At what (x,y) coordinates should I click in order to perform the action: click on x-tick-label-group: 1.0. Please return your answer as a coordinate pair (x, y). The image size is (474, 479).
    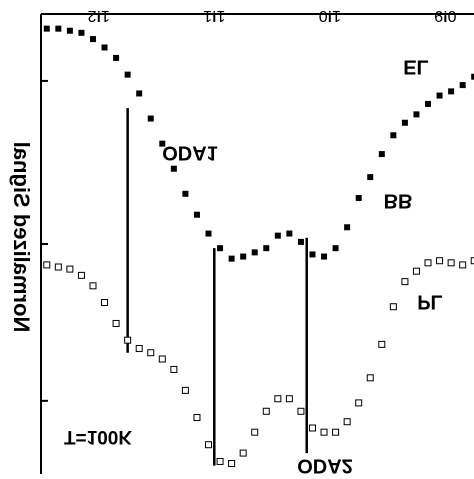
    Looking at the image, I should click on (330, 15).